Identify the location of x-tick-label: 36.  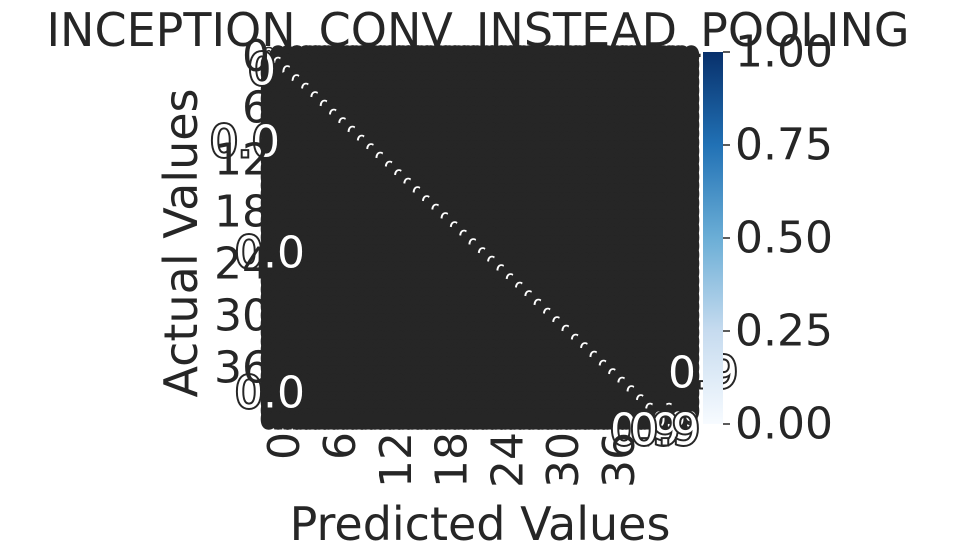
(619, 460).